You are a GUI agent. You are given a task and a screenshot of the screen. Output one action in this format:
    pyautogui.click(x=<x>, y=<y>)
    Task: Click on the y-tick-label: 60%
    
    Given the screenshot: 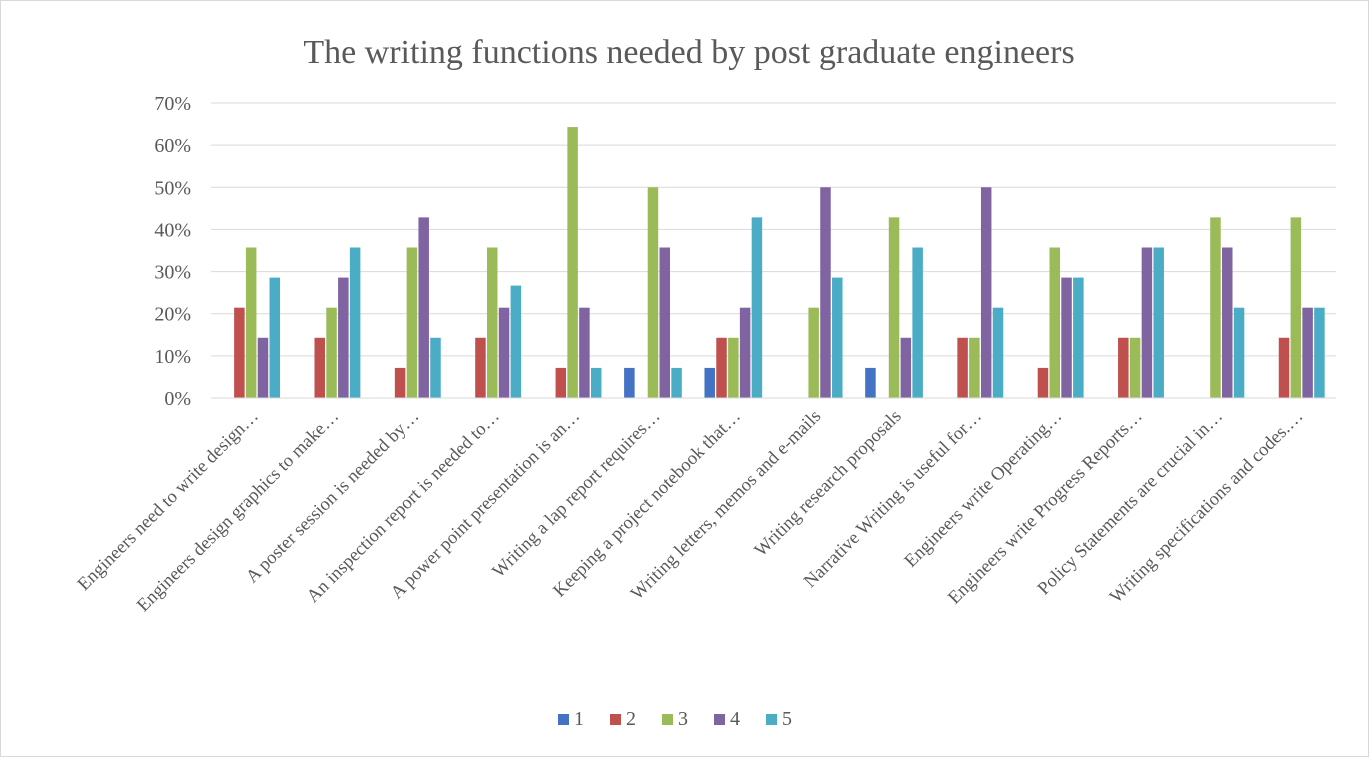 What is the action you would take?
    pyautogui.click(x=172, y=146)
    